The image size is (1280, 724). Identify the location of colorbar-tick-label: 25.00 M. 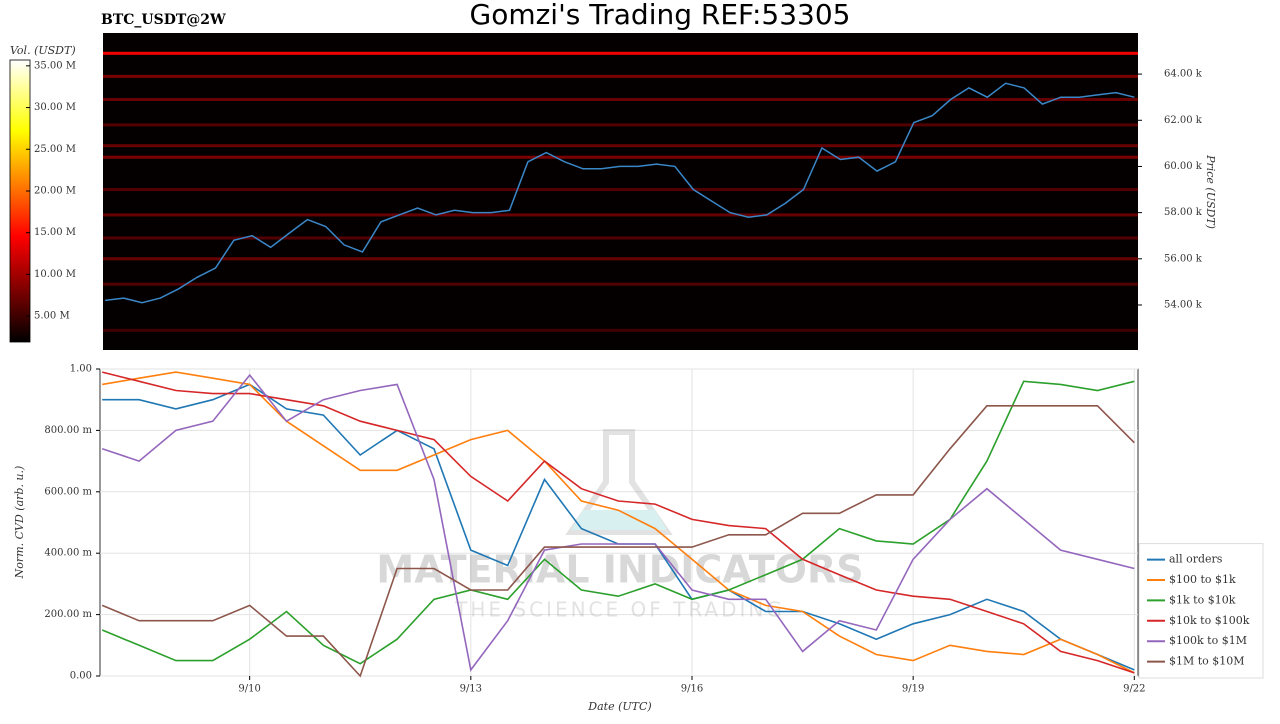
(55, 149).